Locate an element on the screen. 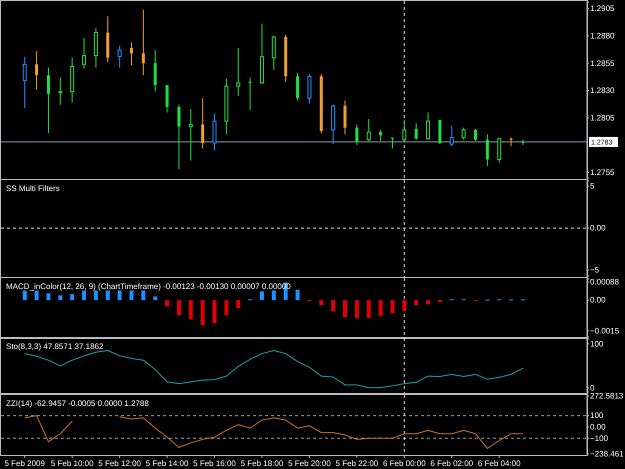 The height and width of the screenshot is (469, 625). y-tick-label: 0.00088 is located at coordinates (605, 282).